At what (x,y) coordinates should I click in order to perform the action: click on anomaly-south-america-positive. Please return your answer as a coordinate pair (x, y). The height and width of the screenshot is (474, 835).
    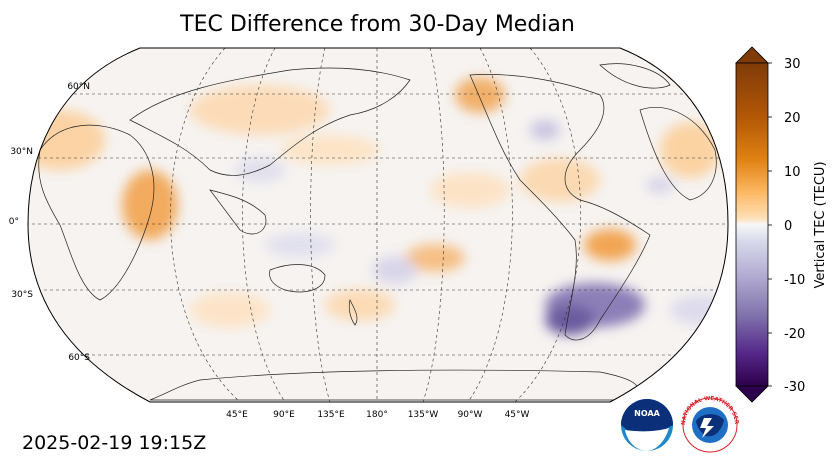
    Looking at the image, I should click on (610, 245).